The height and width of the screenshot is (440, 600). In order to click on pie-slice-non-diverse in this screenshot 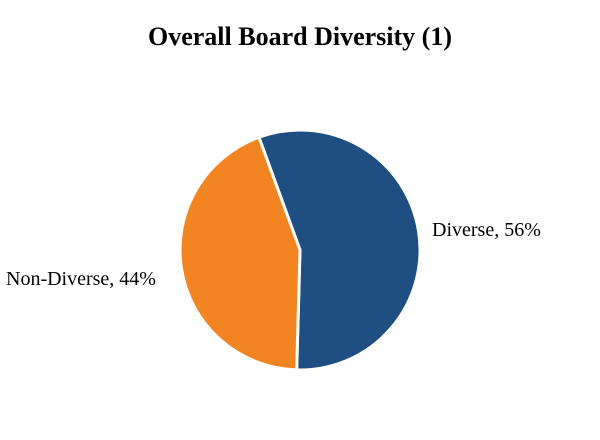, I will do `click(240, 253)`.